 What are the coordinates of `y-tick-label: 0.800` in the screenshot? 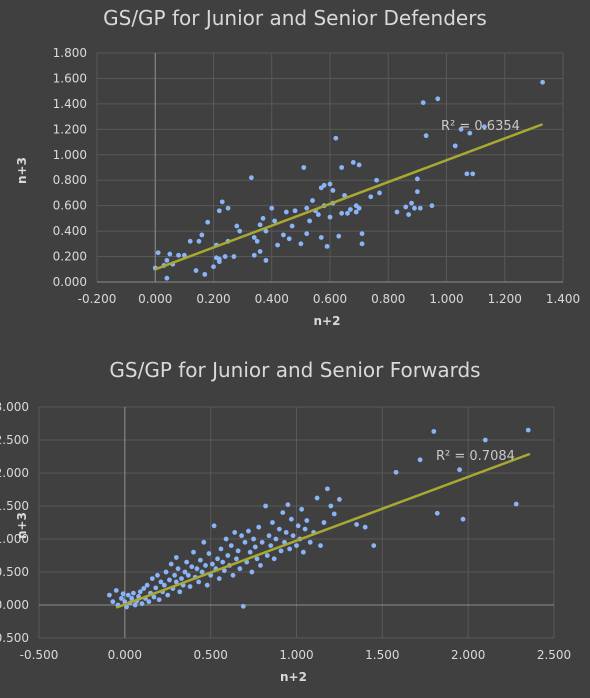 It's located at (70, 180).